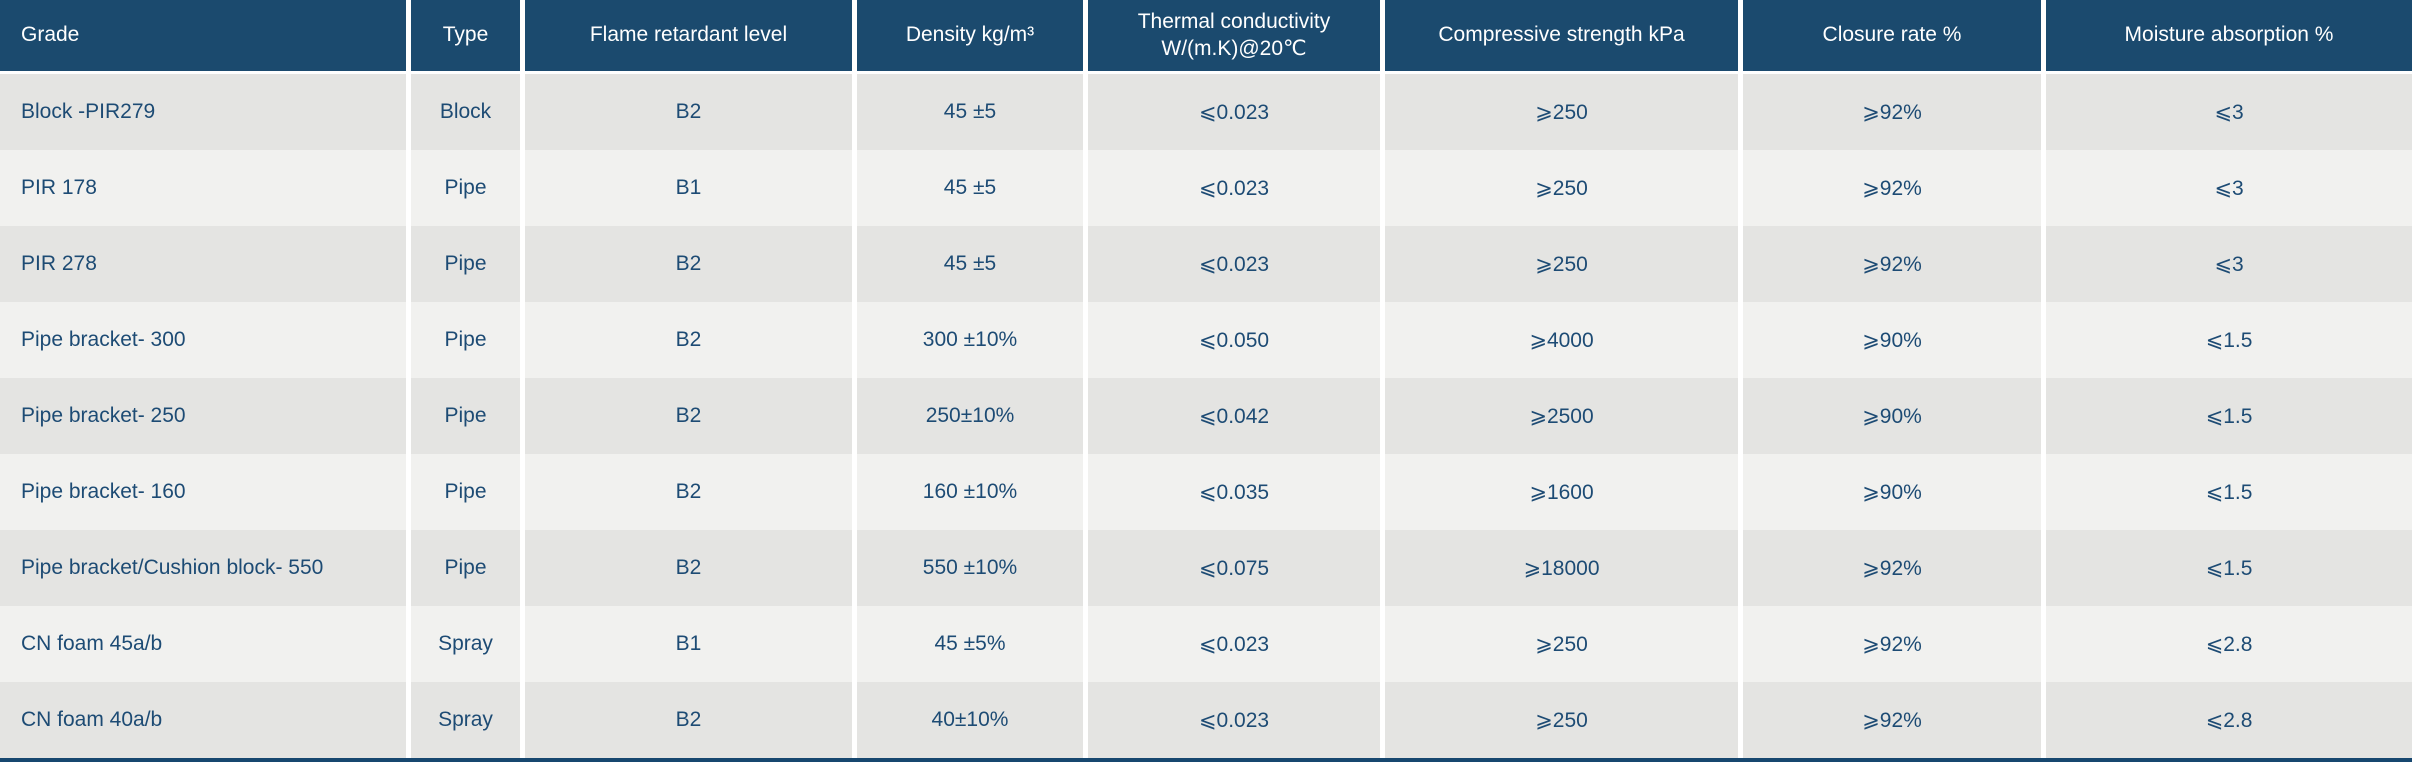 The image size is (2412, 762). What do you see at coordinates (205, 416) in the screenshot?
I see `cell-grade: Pipe bracket- 250` at bounding box center [205, 416].